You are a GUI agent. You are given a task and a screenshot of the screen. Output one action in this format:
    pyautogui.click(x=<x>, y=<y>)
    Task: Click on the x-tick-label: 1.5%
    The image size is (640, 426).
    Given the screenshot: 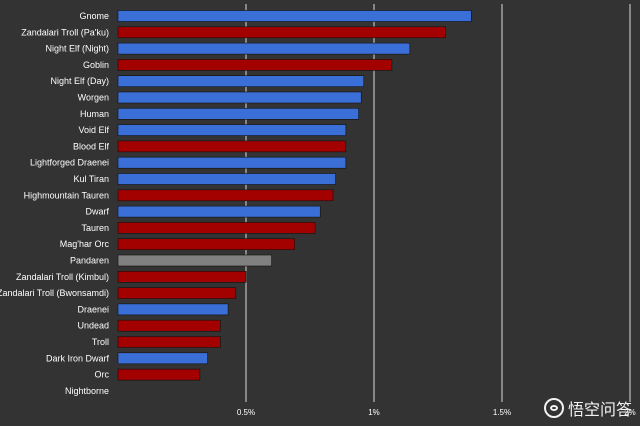 What is the action you would take?
    pyautogui.click(x=502, y=412)
    